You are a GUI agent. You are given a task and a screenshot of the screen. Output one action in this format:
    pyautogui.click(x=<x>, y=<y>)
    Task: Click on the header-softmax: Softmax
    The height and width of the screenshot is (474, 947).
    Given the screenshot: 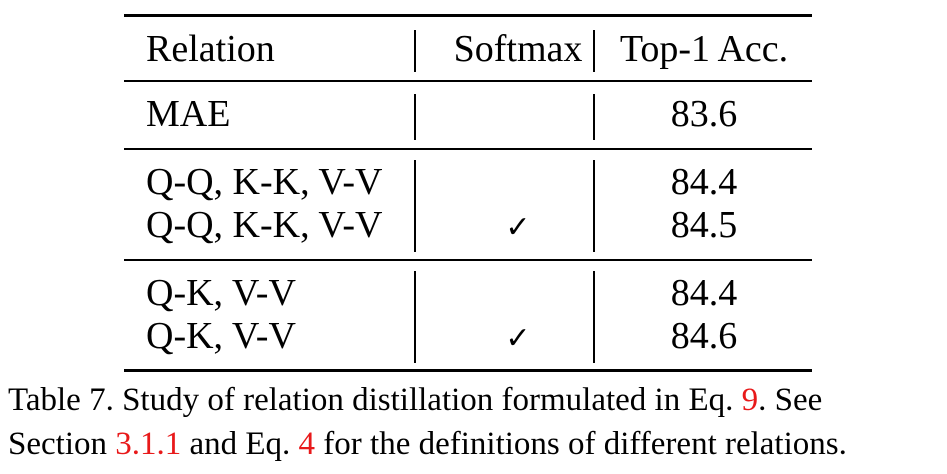 What is the action you would take?
    pyautogui.click(x=518, y=49)
    